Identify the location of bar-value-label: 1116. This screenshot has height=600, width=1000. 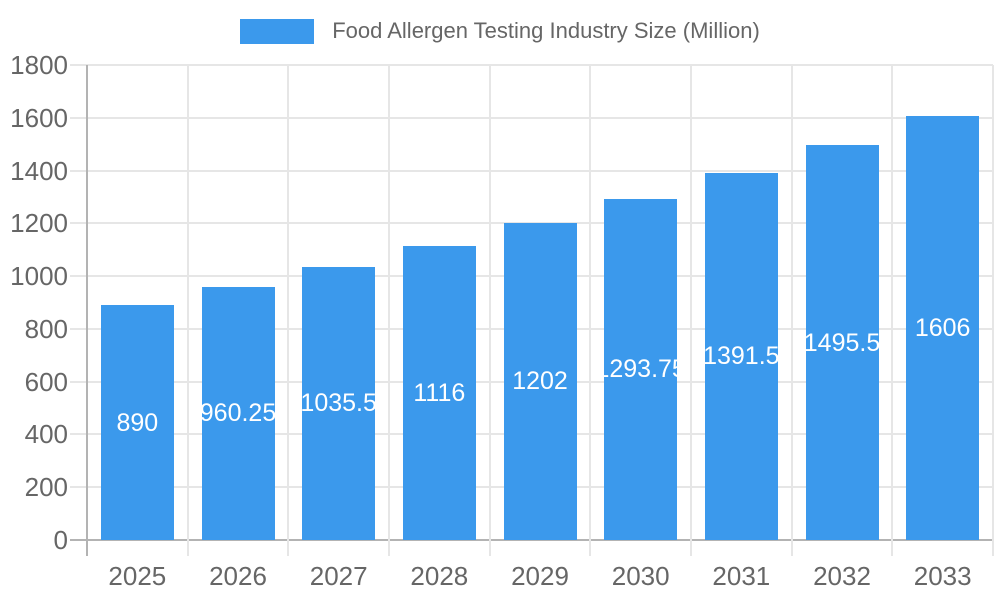
(439, 392).